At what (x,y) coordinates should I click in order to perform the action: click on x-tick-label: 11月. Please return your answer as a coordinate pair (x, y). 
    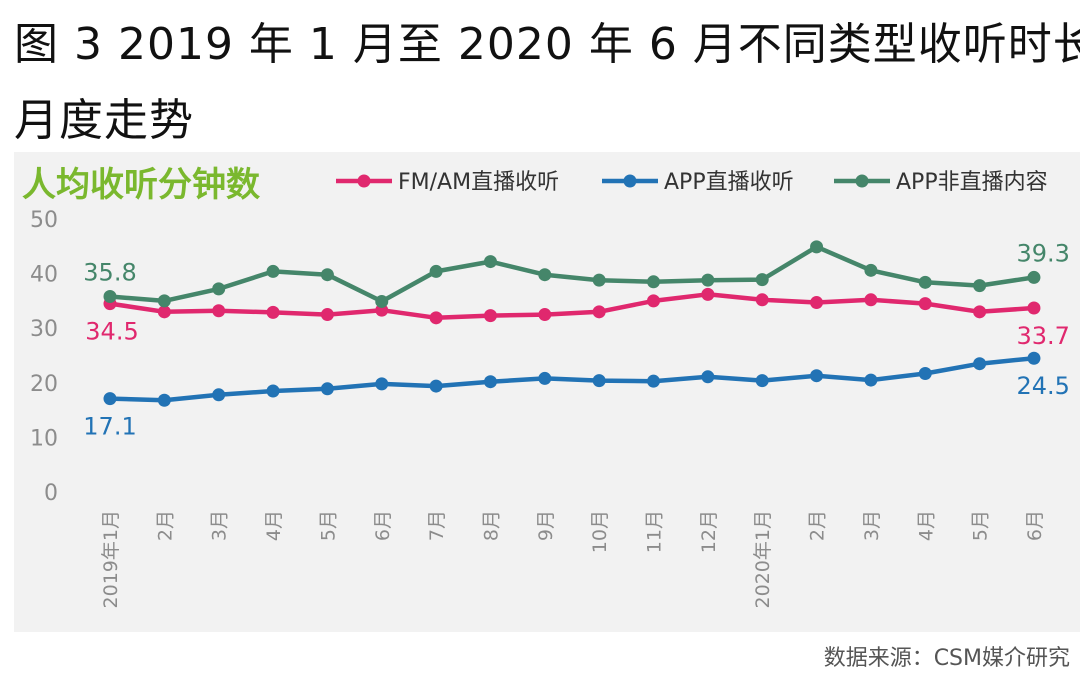
    Looking at the image, I should click on (655, 531).